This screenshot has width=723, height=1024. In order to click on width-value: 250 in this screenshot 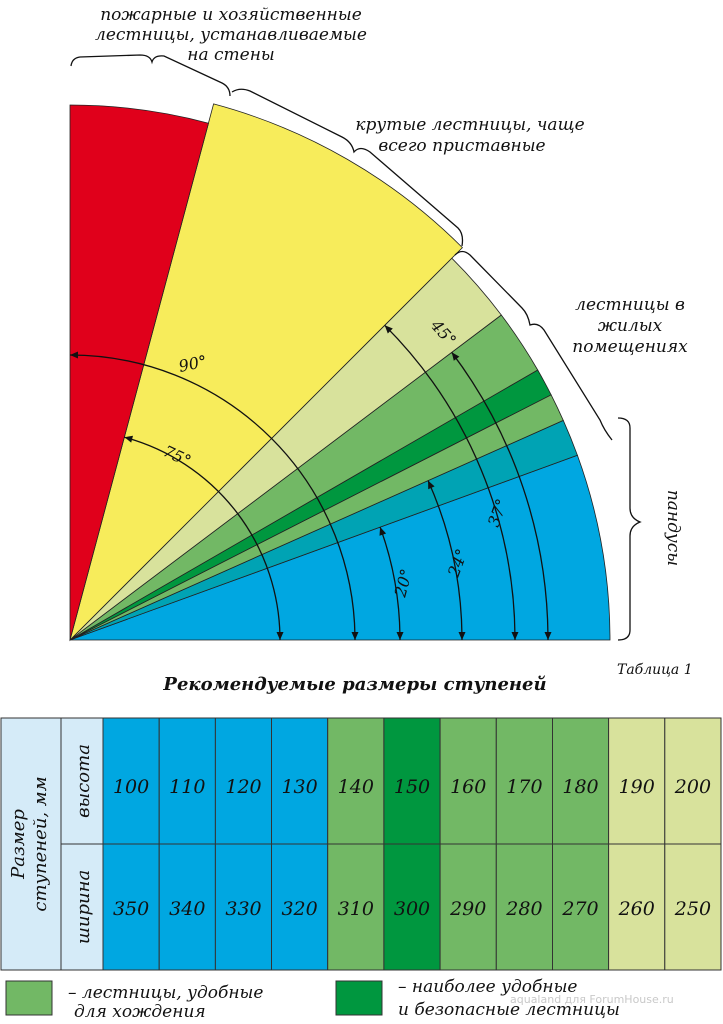, I will do `click(692, 909)`.